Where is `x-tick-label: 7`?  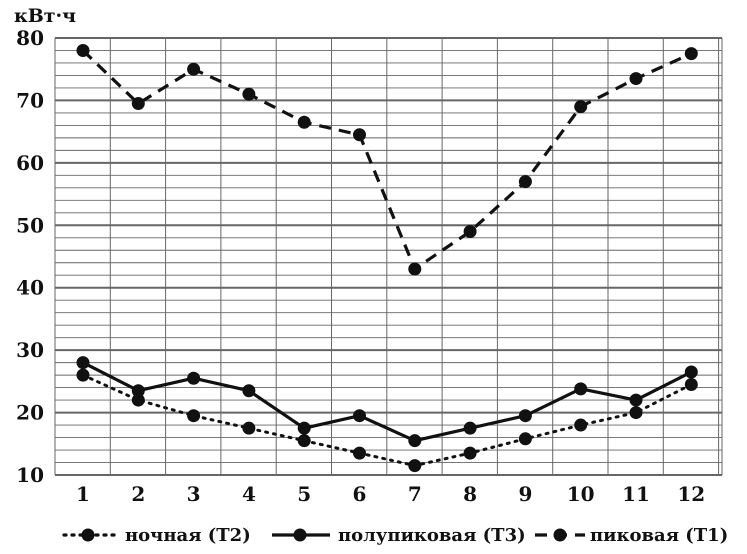 x-tick-label: 7 is located at coordinates (415, 494).